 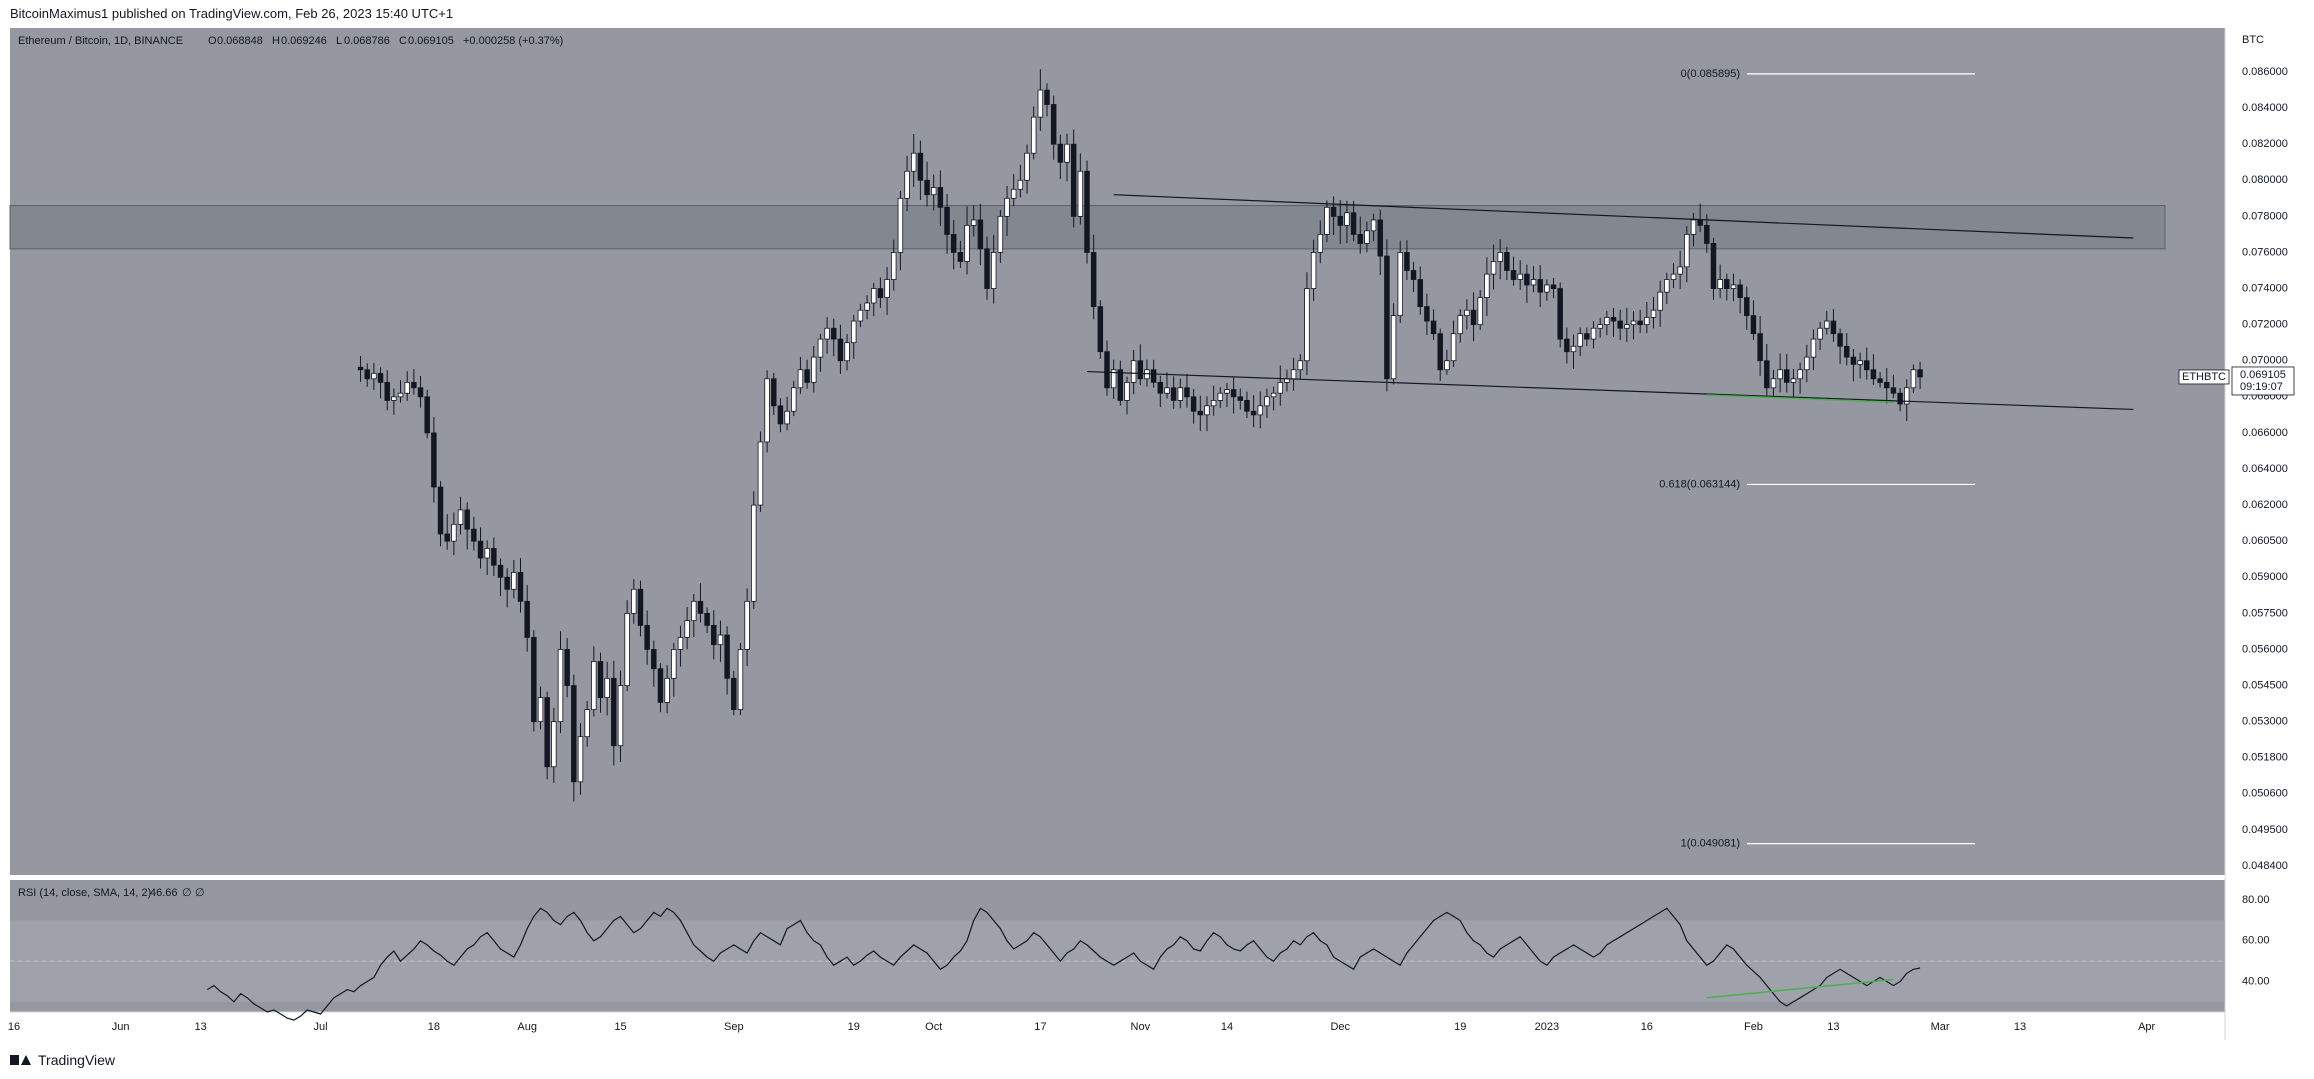 What do you see at coordinates (1610, 390) in the screenshot?
I see `trendline-channel-bottom` at bounding box center [1610, 390].